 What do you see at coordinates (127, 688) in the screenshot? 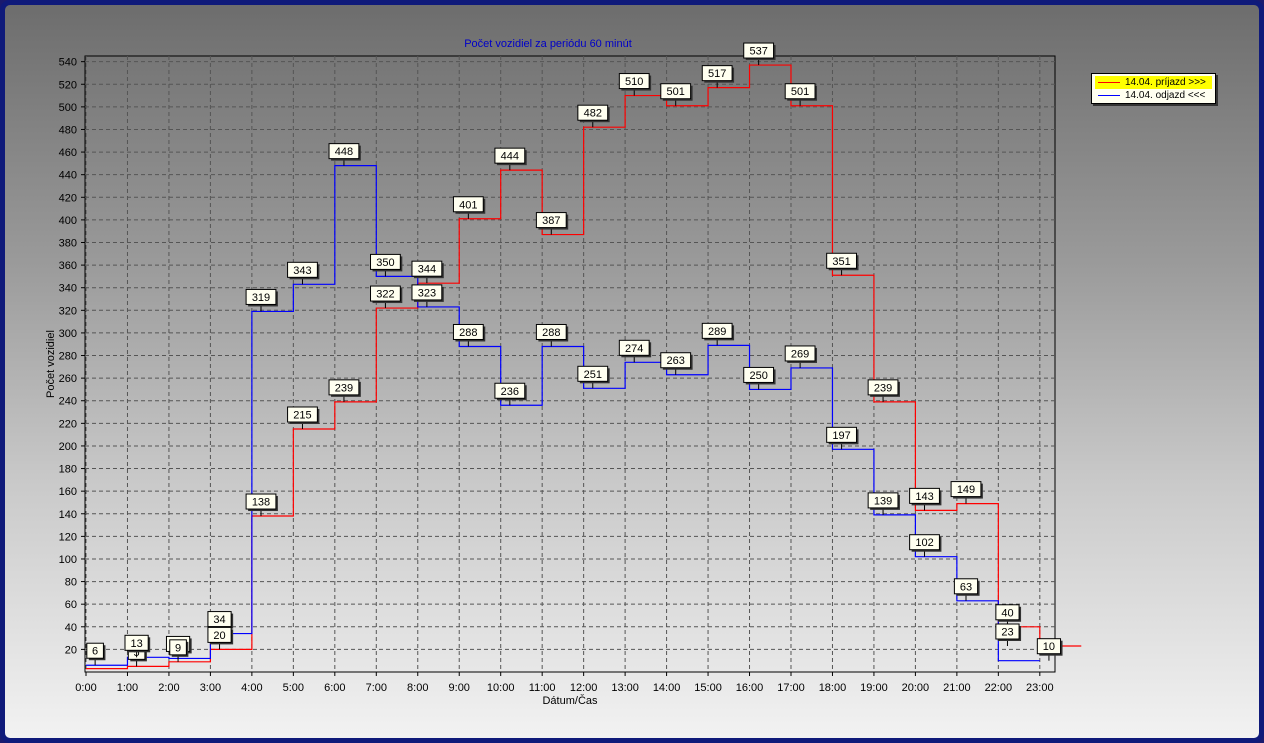
I see `x-tick-label: 1:00` at bounding box center [127, 688].